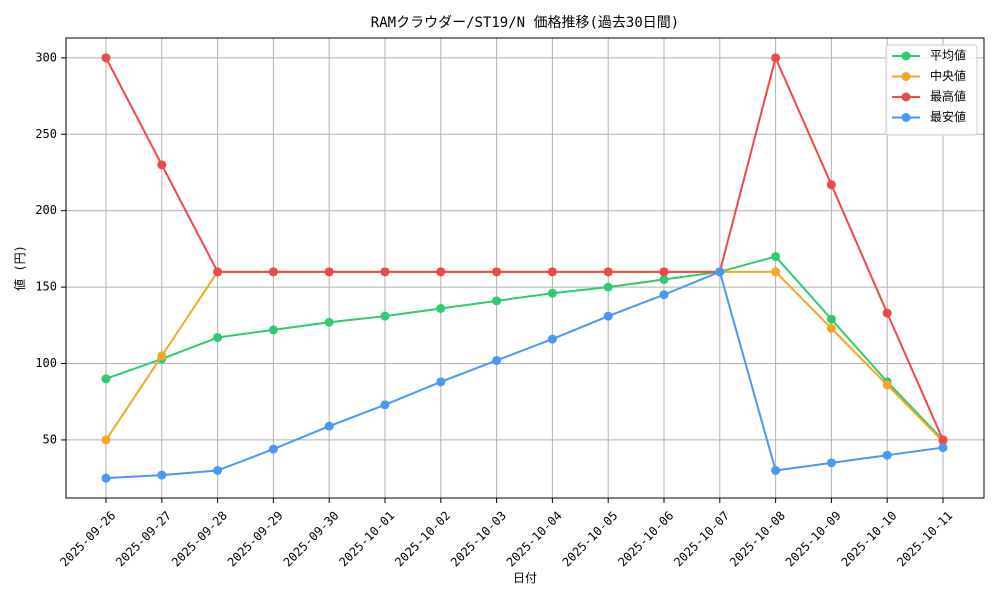  Describe the element at coordinates (46, 287) in the screenshot. I see `y-tick-label: 150` at that location.